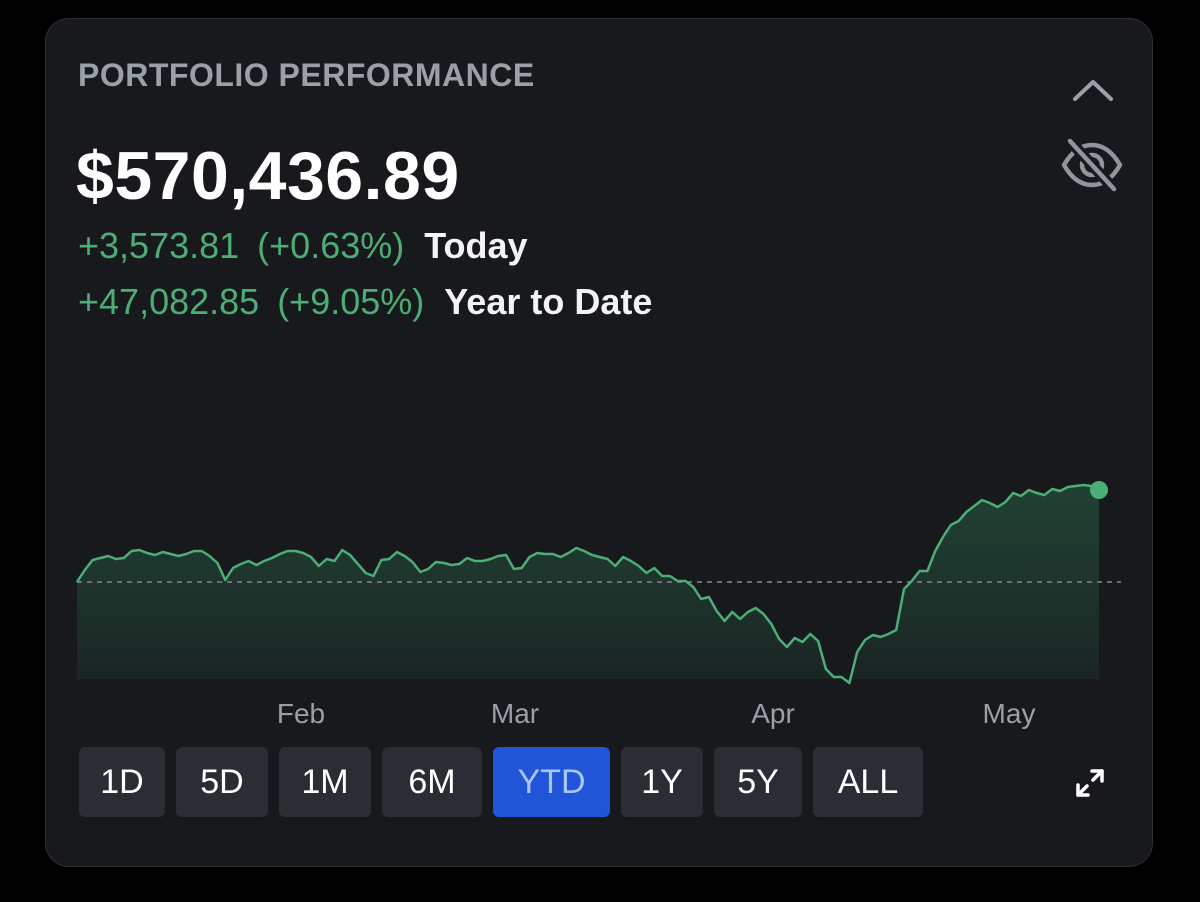 The image size is (1200, 902). Describe the element at coordinates (773, 713) in the screenshot. I see `x-tick-label: Apr` at that location.